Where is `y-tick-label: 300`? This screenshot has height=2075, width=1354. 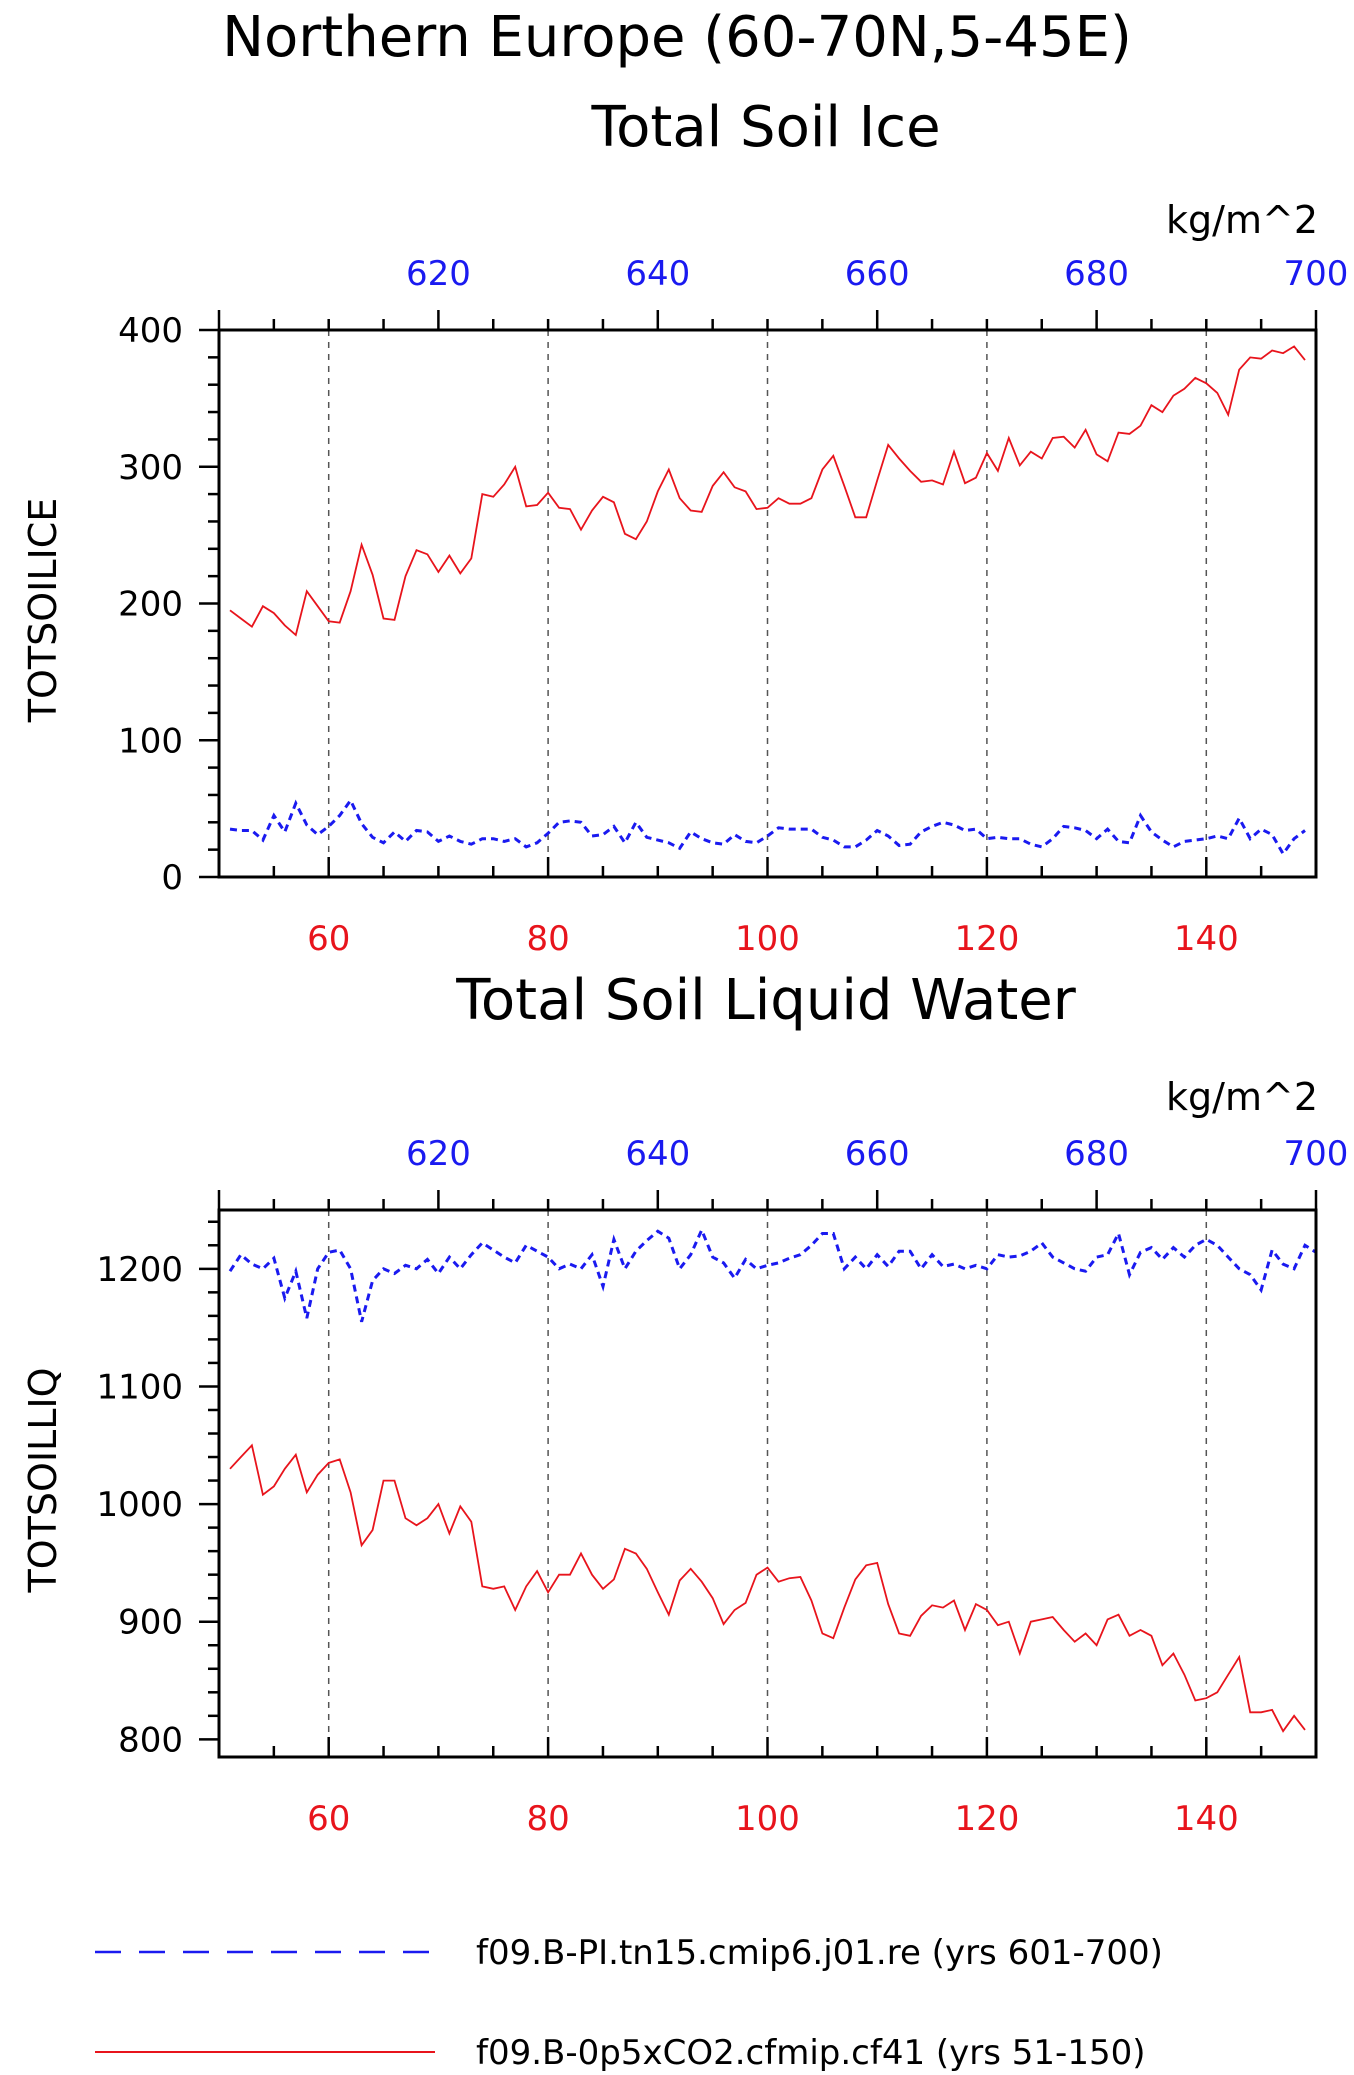
y-tick-label: 300 is located at coordinates (150, 468).